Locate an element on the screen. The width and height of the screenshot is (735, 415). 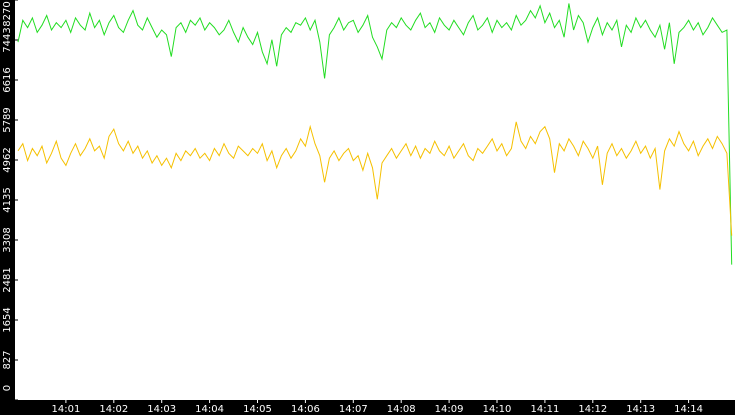
y-tick-label: 0 is located at coordinates (7, 388).